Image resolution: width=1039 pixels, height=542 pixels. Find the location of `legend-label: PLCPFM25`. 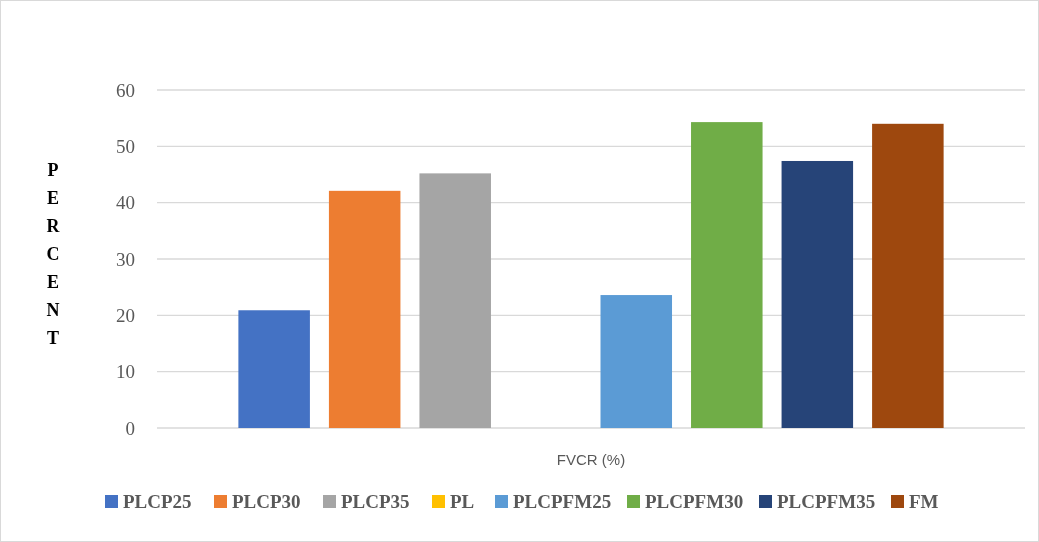

legend-label: PLCPFM25 is located at coordinates (562, 501).